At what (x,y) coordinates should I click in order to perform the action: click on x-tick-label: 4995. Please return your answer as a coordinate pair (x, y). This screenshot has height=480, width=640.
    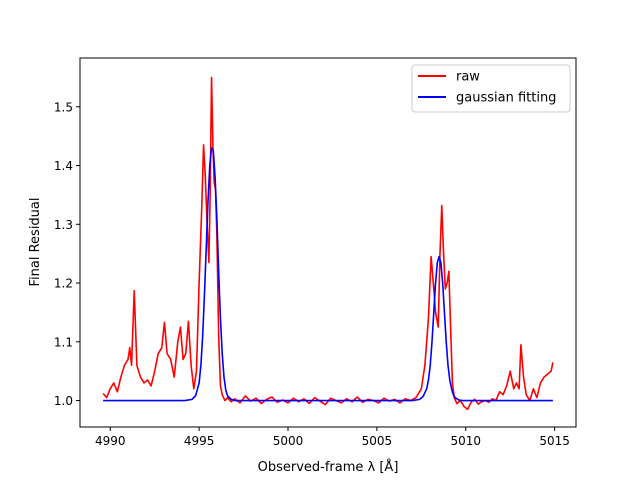
    Looking at the image, I should click on (199, 441).